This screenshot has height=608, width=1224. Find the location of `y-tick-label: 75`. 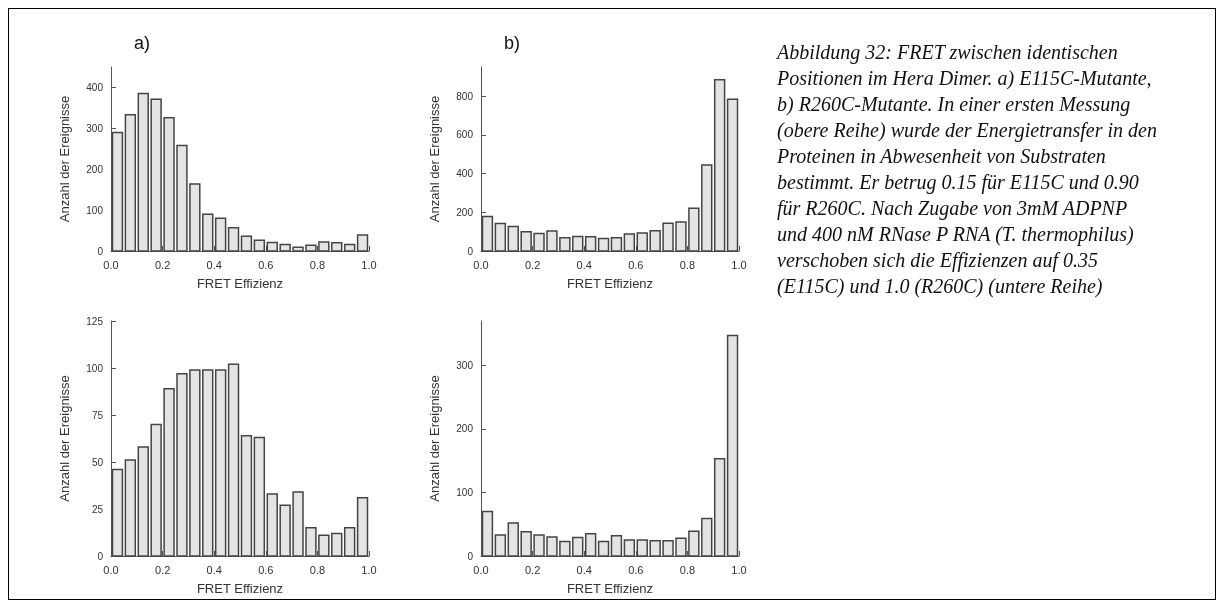

y-tick-label: 75 is located at coordinates (97, 415).